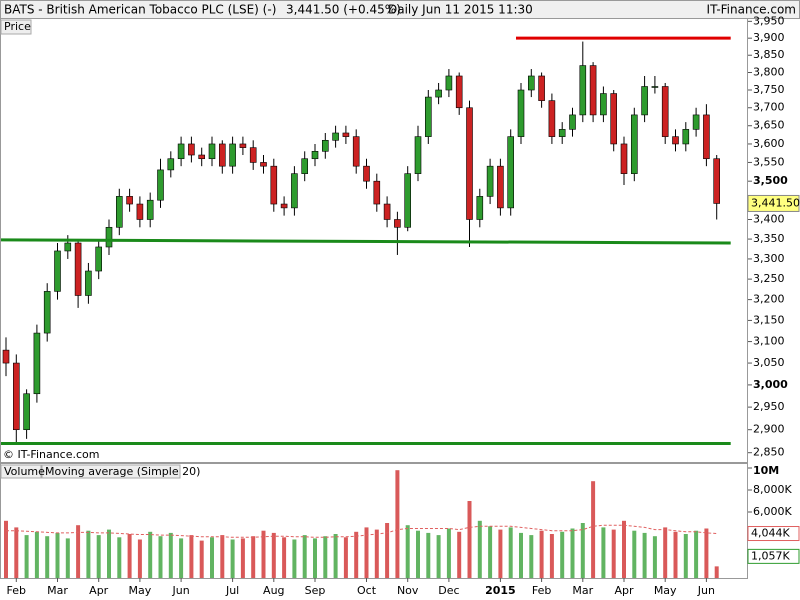 This screenshot has width=800, height=600. What do you see at coordinates (460, 10) in the screenshot?
I see `period: Daily Jun 11 2015 11:30` at bounding box center [460, 10].